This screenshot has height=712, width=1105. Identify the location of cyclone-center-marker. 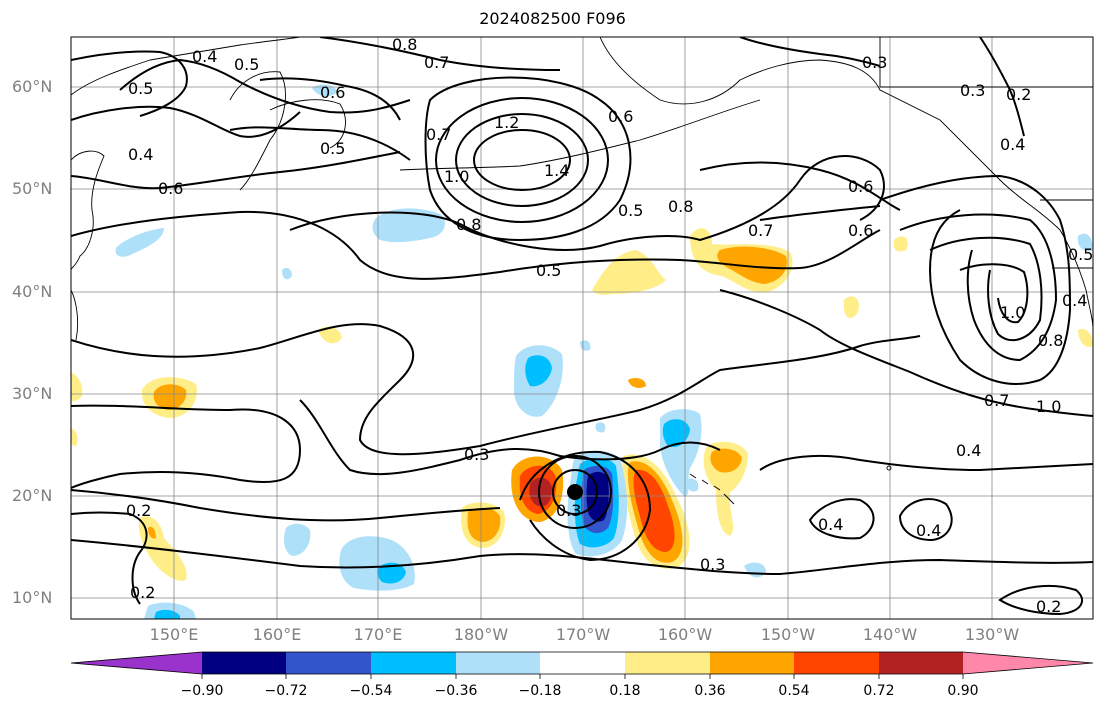
(575, 492).